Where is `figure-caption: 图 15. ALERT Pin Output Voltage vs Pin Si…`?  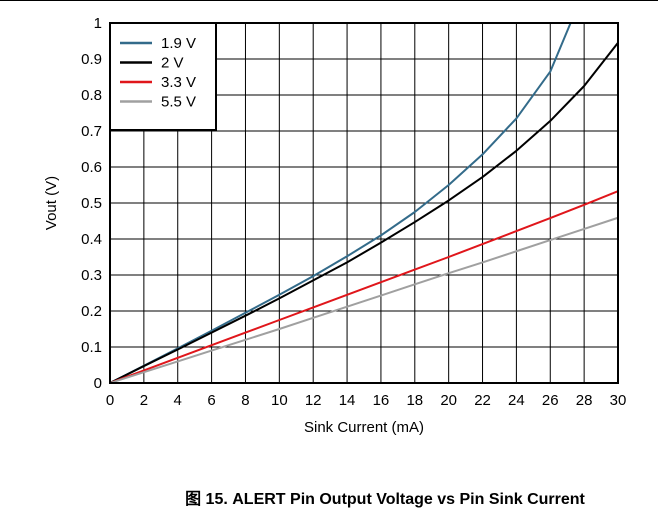 figure-caption: 图 15. ALERT Pin Output Voltage vs Pin Si… is located at coordinates (329, 497).